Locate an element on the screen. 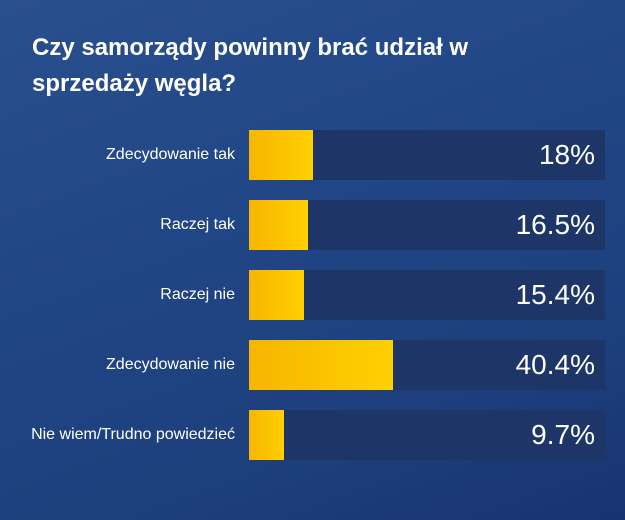  bar-label: Raczej nie is located at coordinates (197, 294).